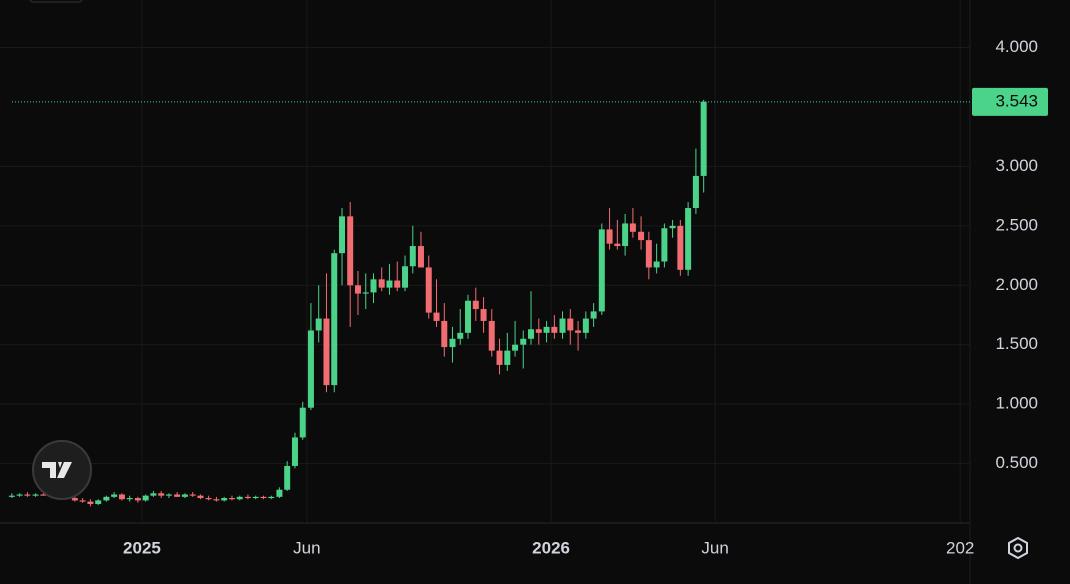 Image resolution: width=1070 pixels, height=584 pixels. Describe the element at coordinates (551, 547) in the screenshot. I see `x-tick-label: 2026` at that location.